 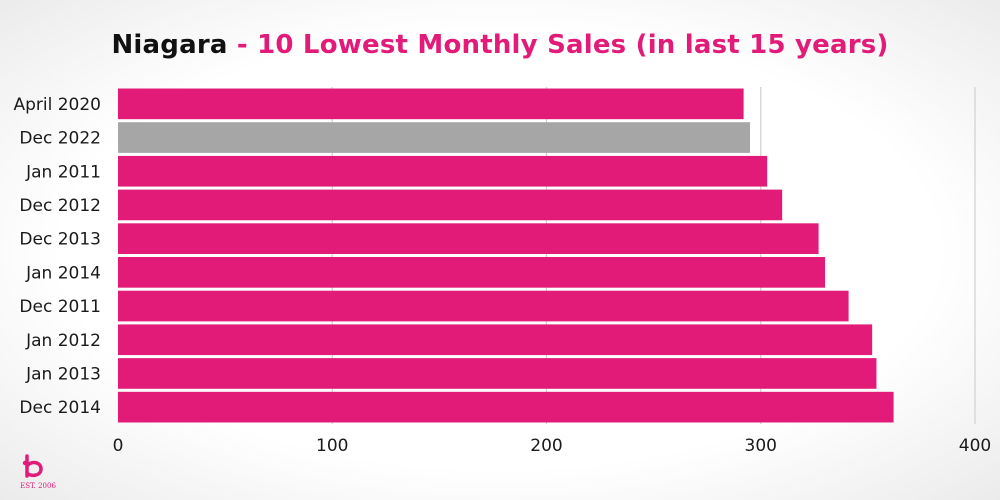 What do you see at coordinates (169, 45) in the screenshot?
I see `chart-title-main: Niagara` at bounding box center [169, 45].